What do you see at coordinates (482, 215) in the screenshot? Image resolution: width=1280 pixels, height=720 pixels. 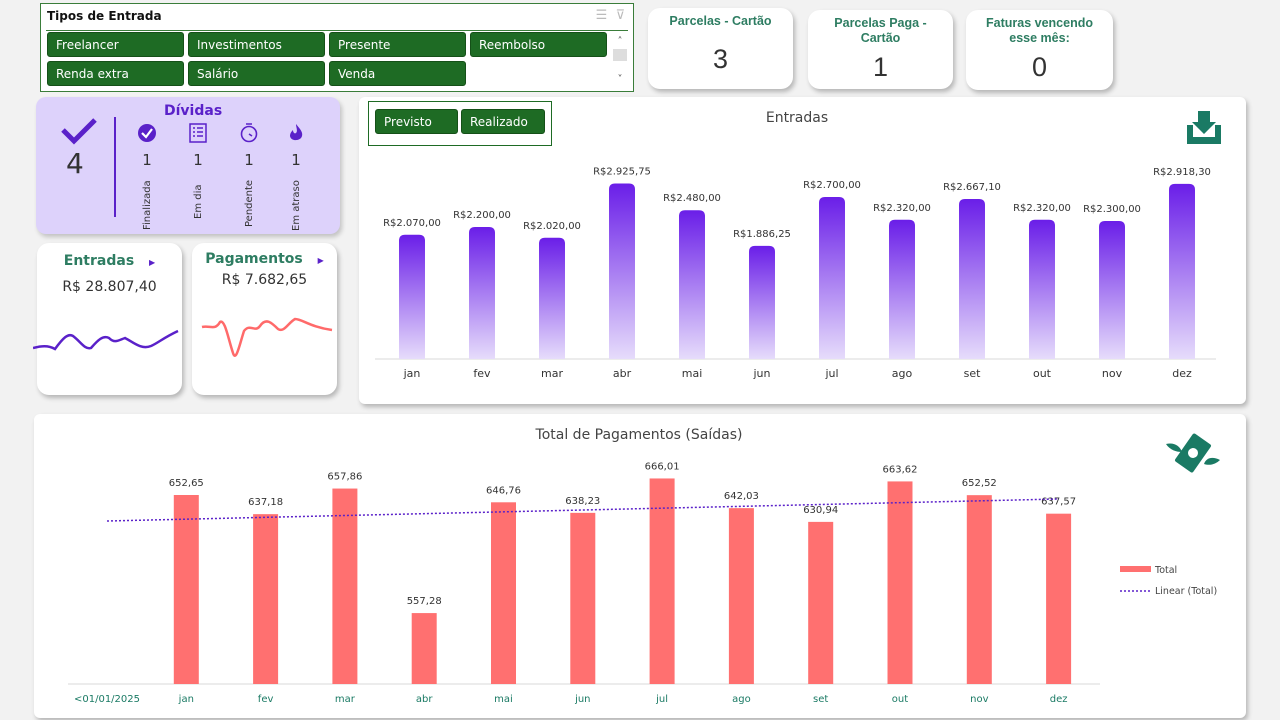 I see `data-label: R$2.200,00` at bounding box center [482, 215].